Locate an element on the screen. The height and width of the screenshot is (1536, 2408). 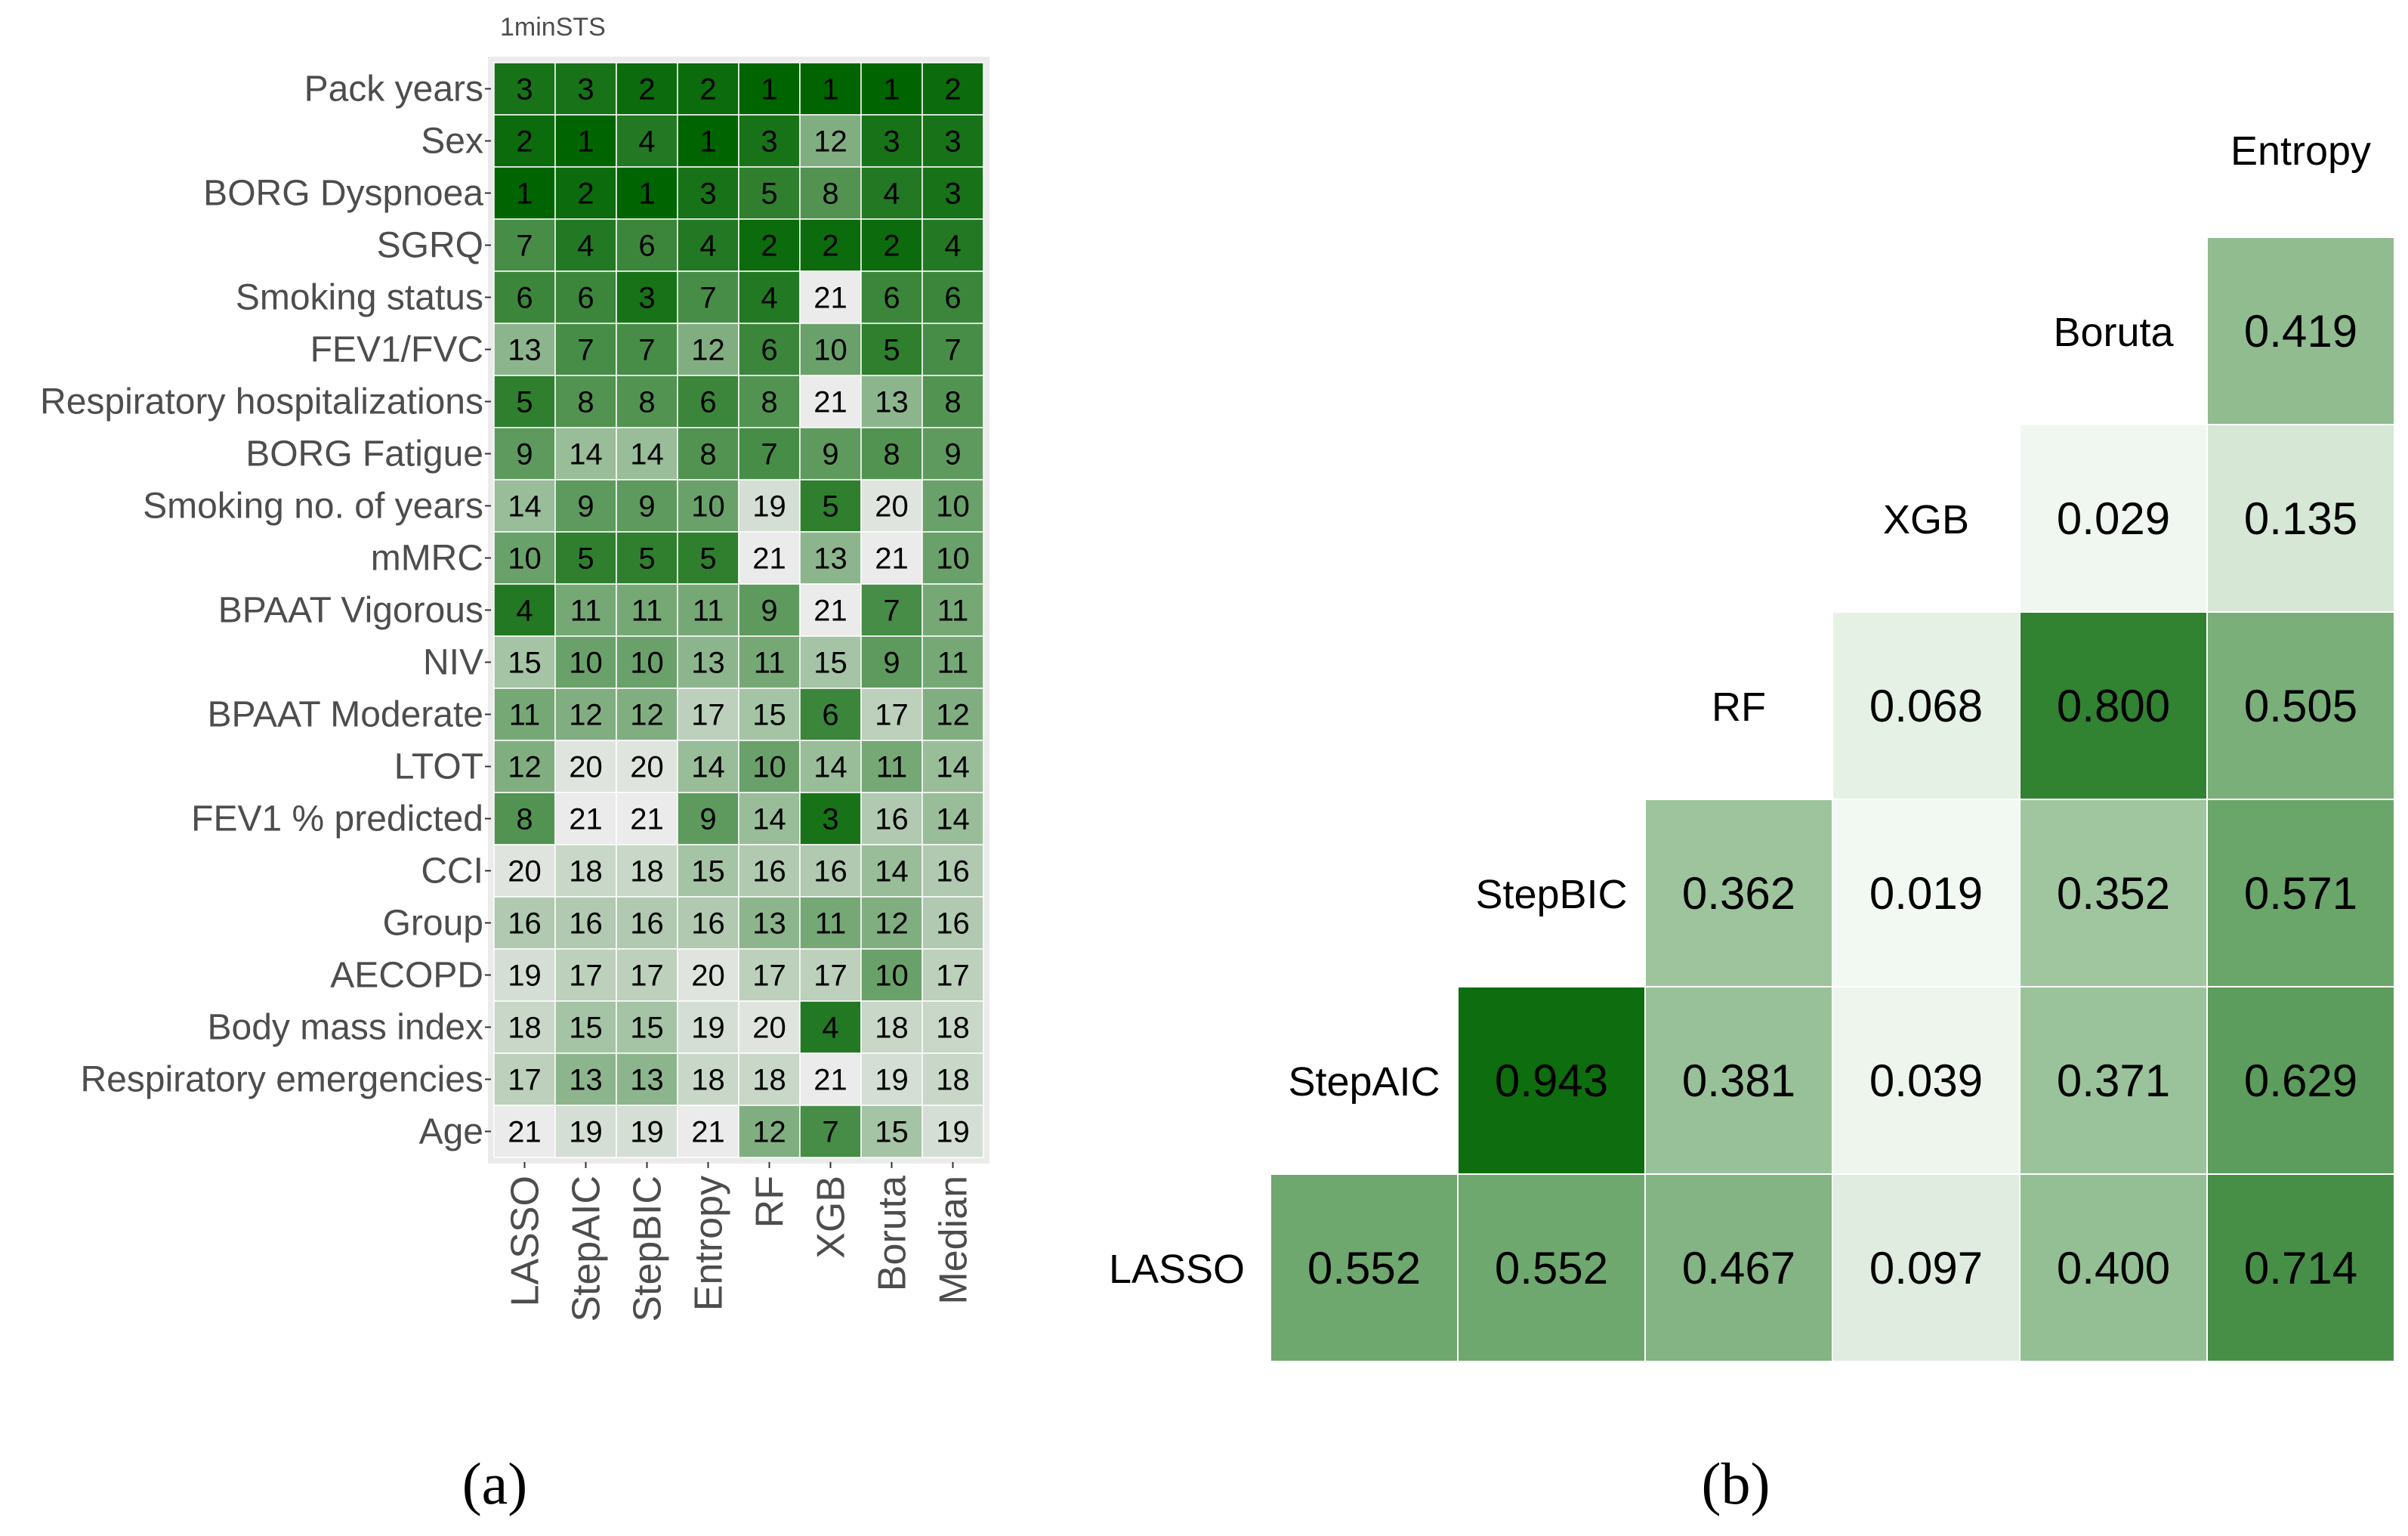
row-label: NIV is located at coordinates (453, 663).